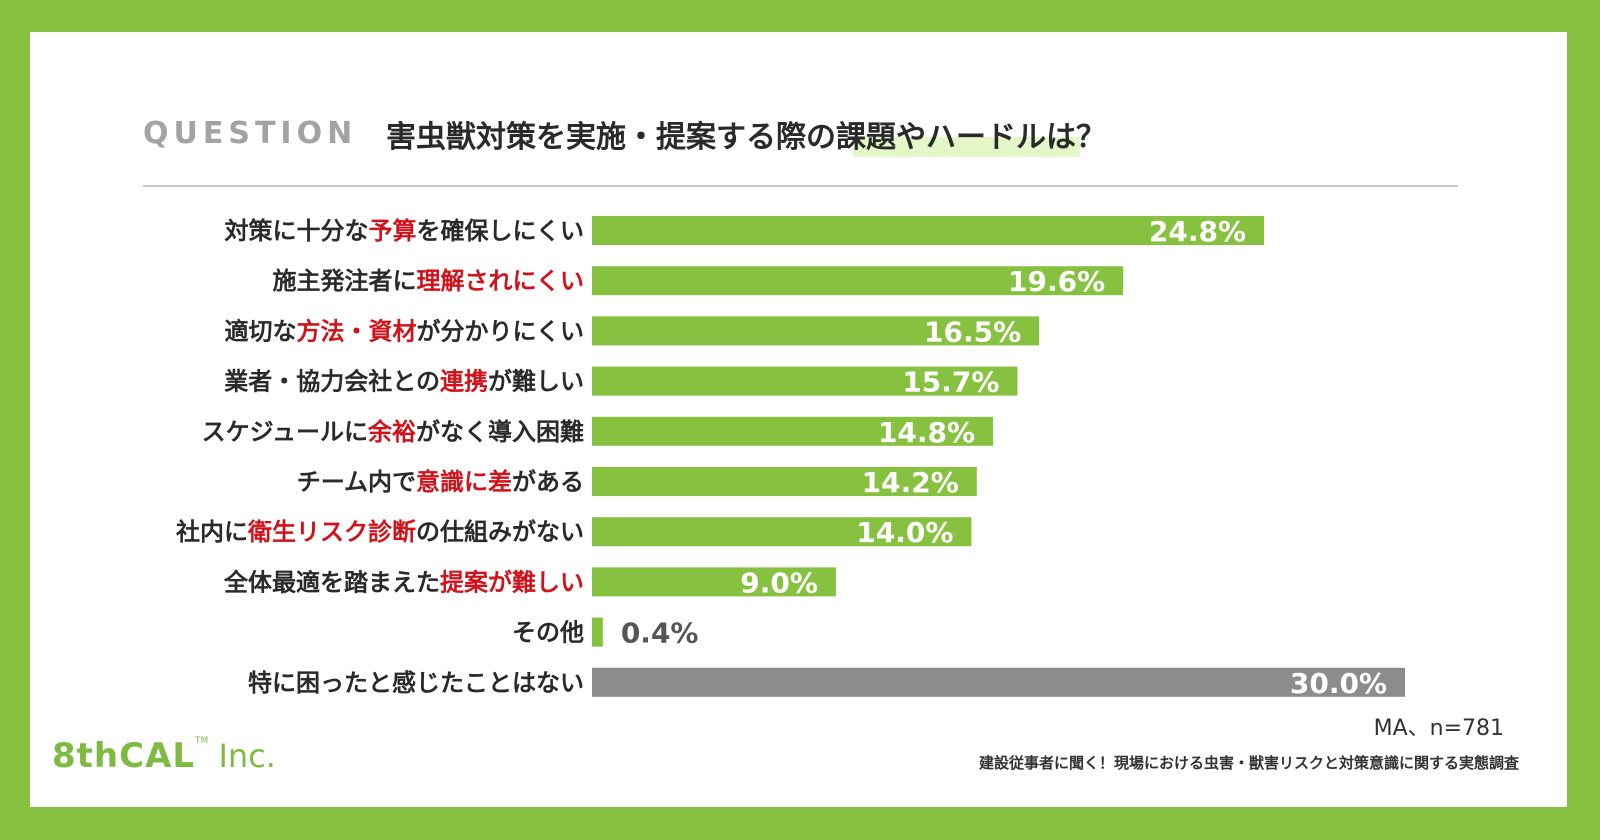  What do you see at coordinates (380, 532) in the screenshot?
I see `category-label-7: 社内に衛生リスク診断の仕組みがない` at bounding box center [380, 532].